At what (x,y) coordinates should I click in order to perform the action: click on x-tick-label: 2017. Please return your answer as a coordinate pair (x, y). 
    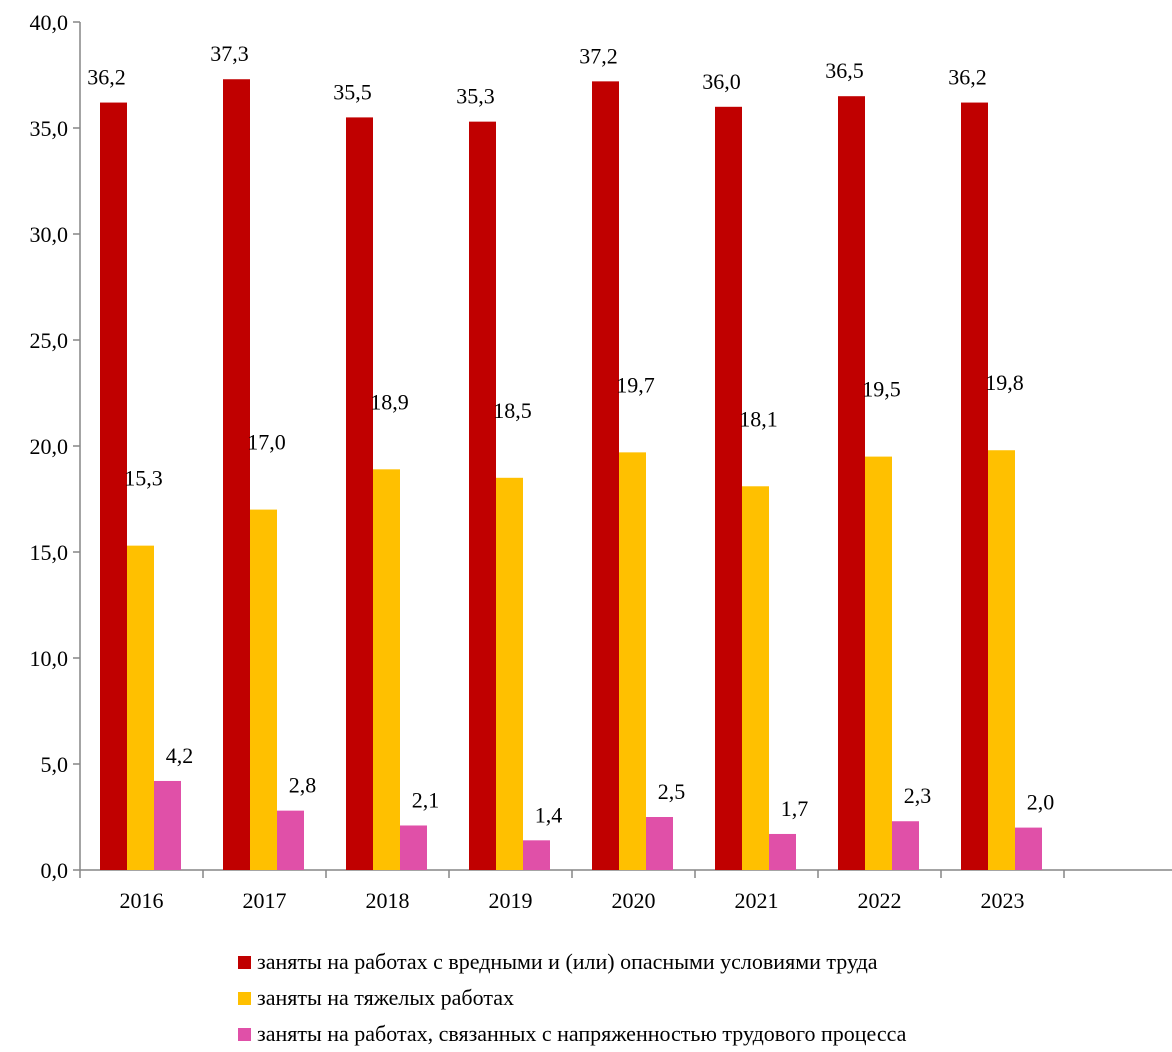
    Looking at the image, I should click on (265, 900).